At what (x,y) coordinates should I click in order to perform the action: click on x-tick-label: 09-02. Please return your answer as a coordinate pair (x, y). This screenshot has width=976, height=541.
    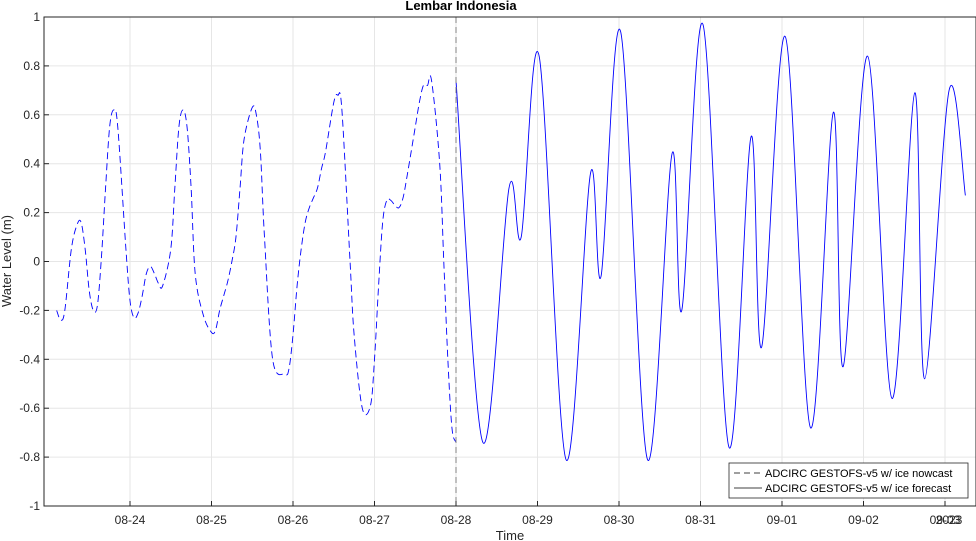
    Looking at the image, I should click on (863, 520).